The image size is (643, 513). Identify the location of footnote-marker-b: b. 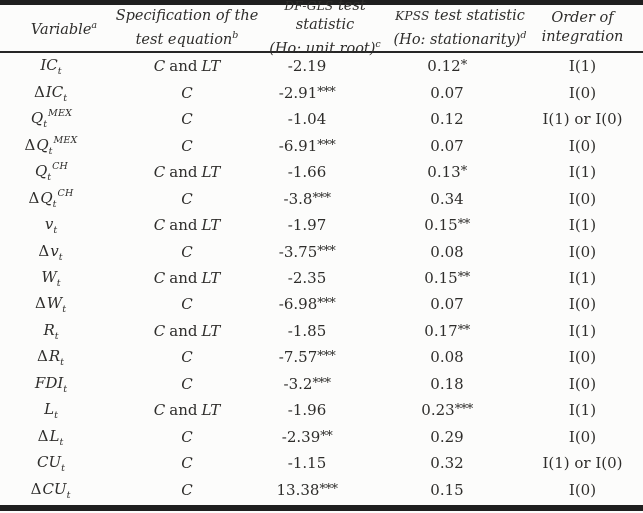
(235, 35).